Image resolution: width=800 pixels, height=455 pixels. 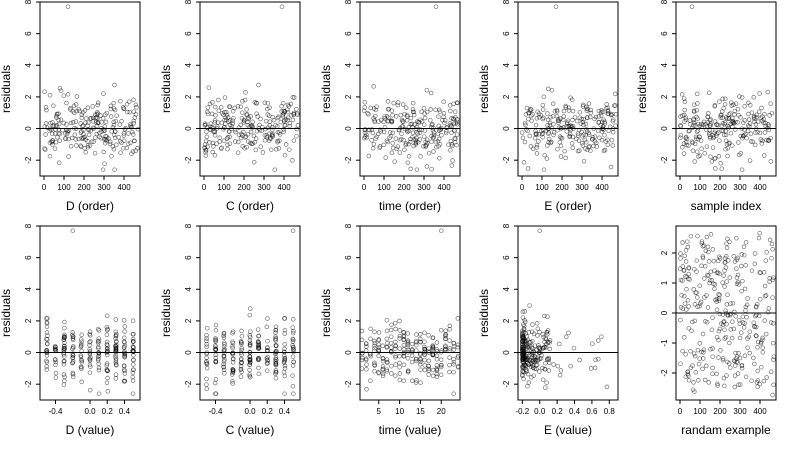 I want to click on y-axis-label: residuals, so click(x=166, y=313).